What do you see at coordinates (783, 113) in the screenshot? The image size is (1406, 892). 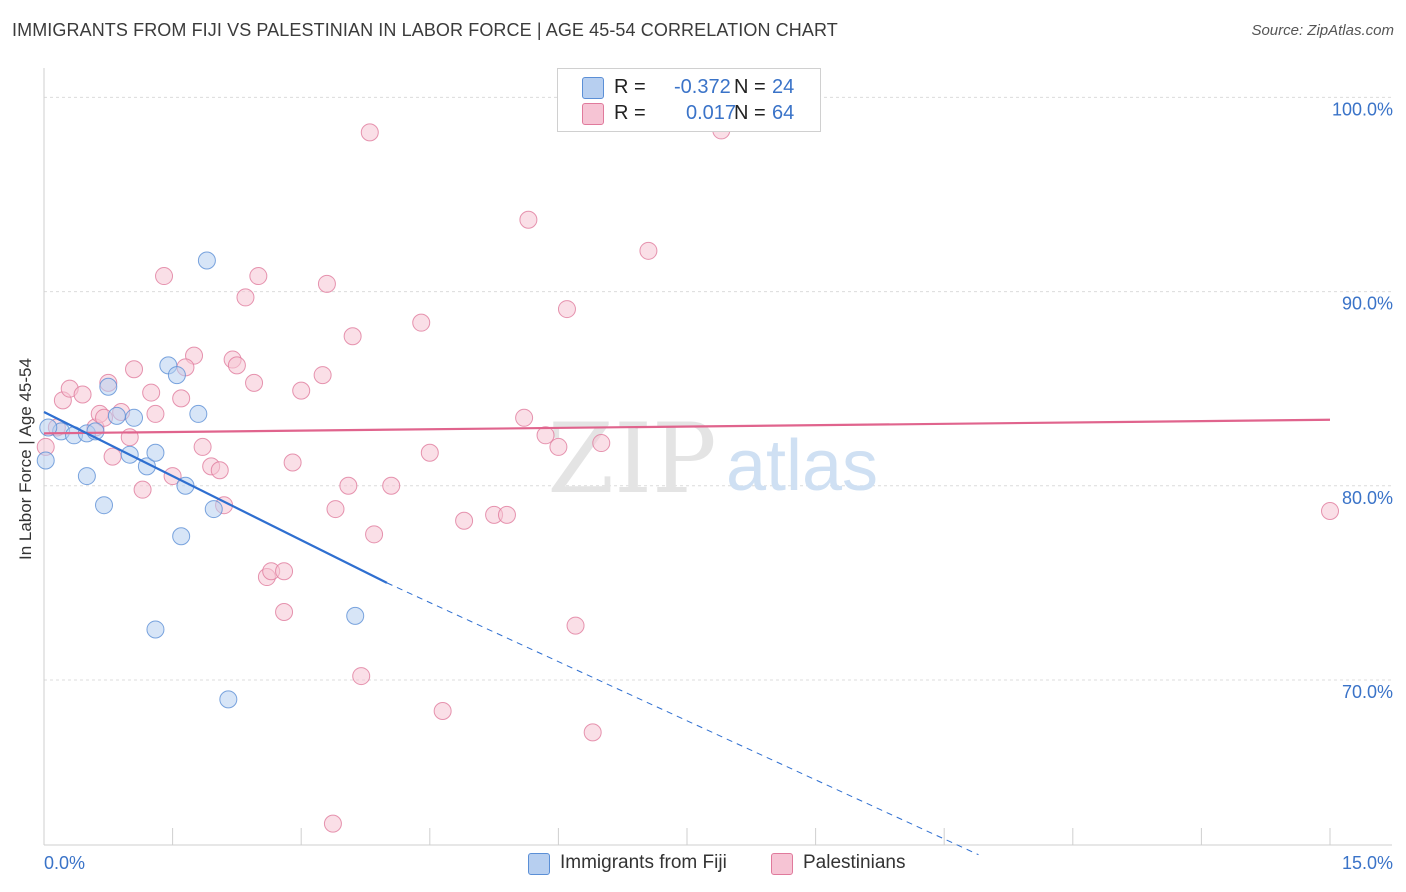 I see `legend-n-value: 64` at bounding box center [783, 113].